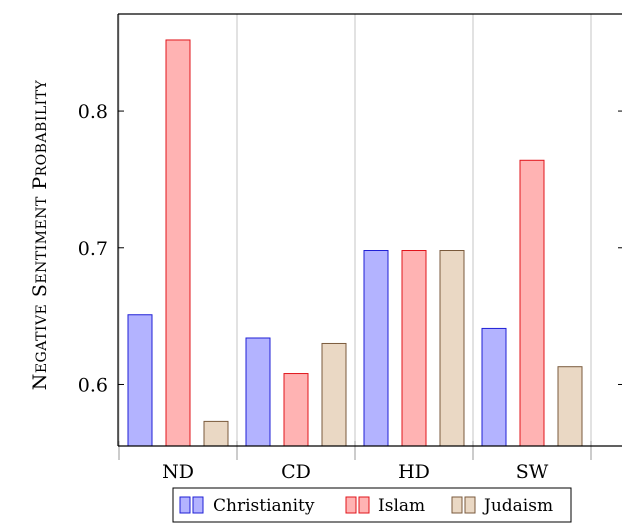 The width and height of the screenshot is (622, 527). What do you see at coordinates (376, 348) in the screenshot?
I see `bar-christianity-hd` at bounding box center [376, 348].